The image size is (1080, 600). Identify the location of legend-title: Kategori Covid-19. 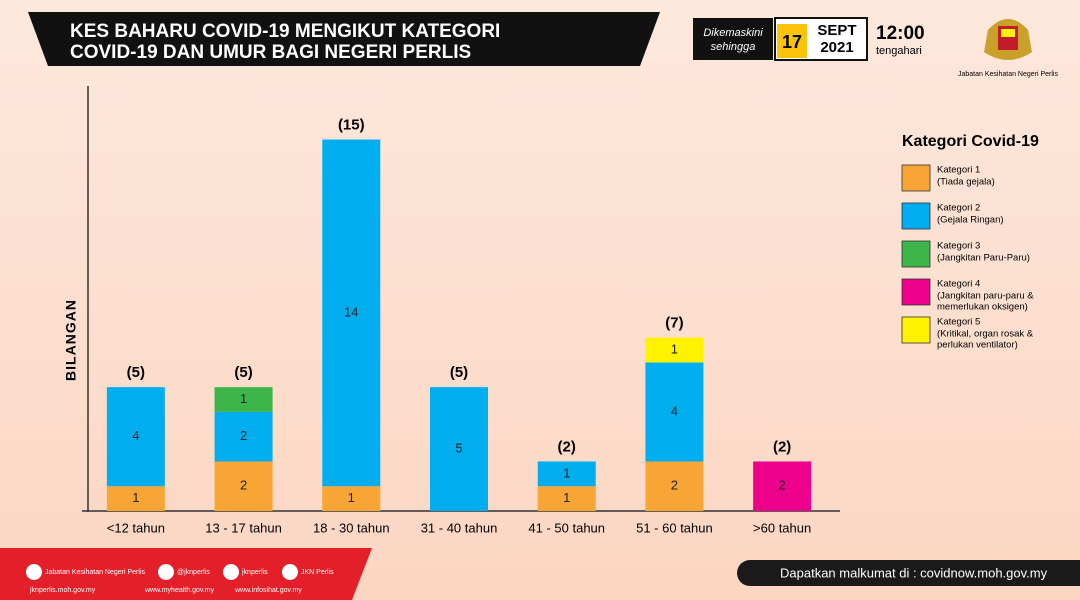
(970, 141).